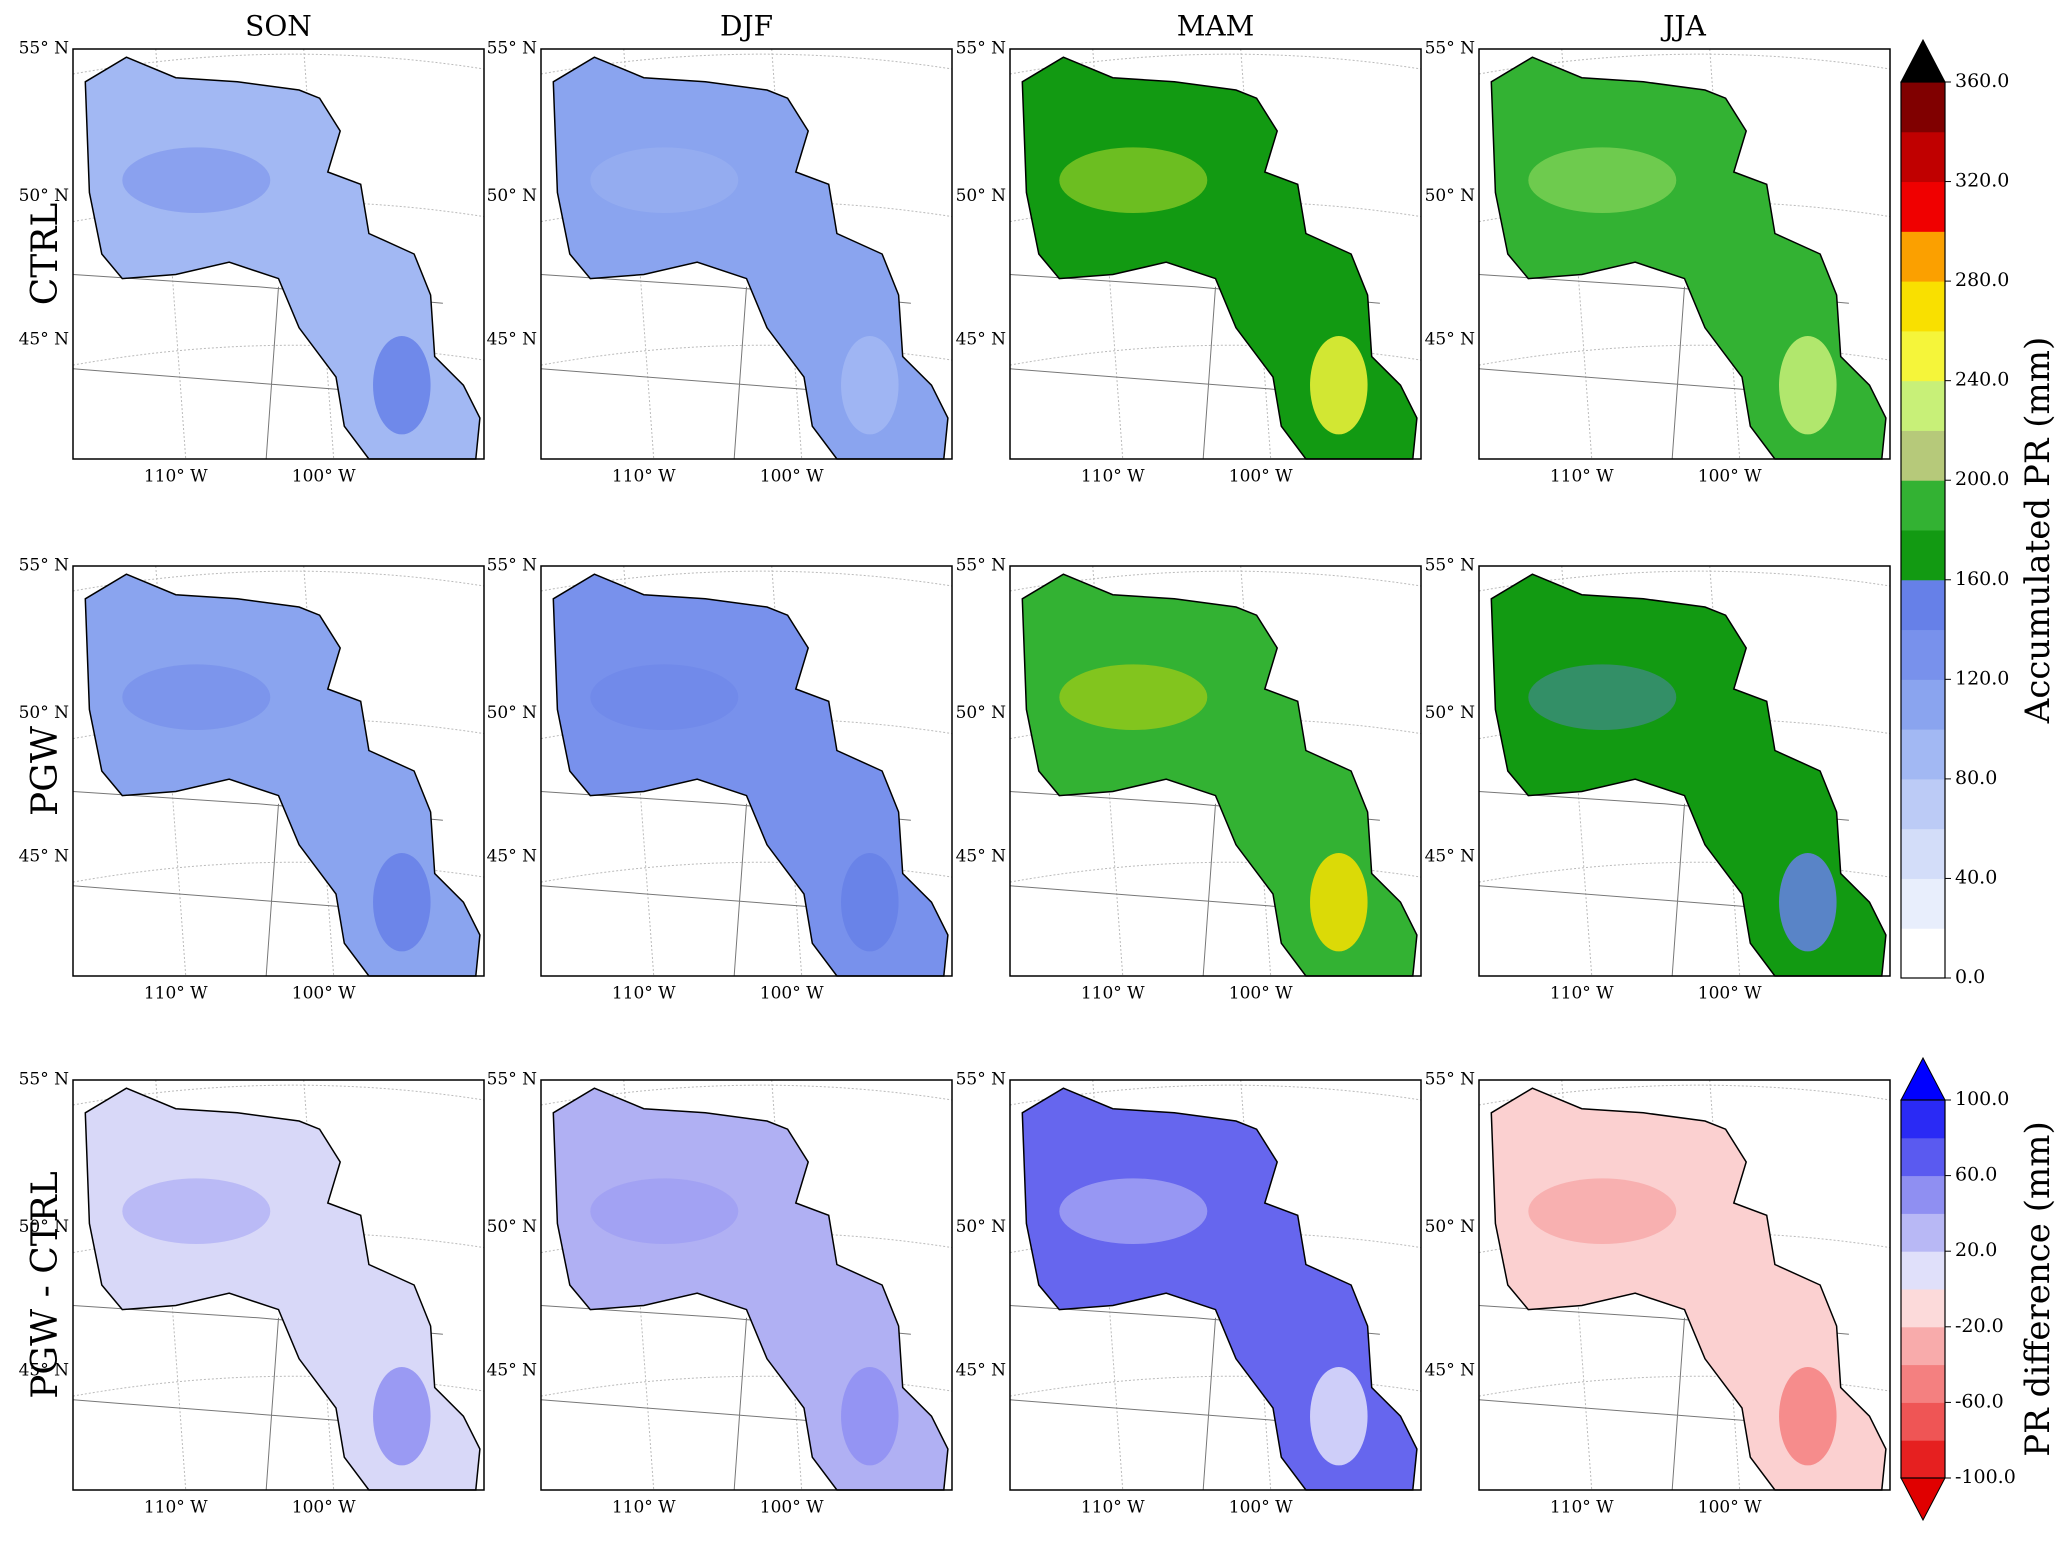 The image size is (2067, 1541). I want to click on colorbar-tick-label: 240.0, so click(1982, 380).